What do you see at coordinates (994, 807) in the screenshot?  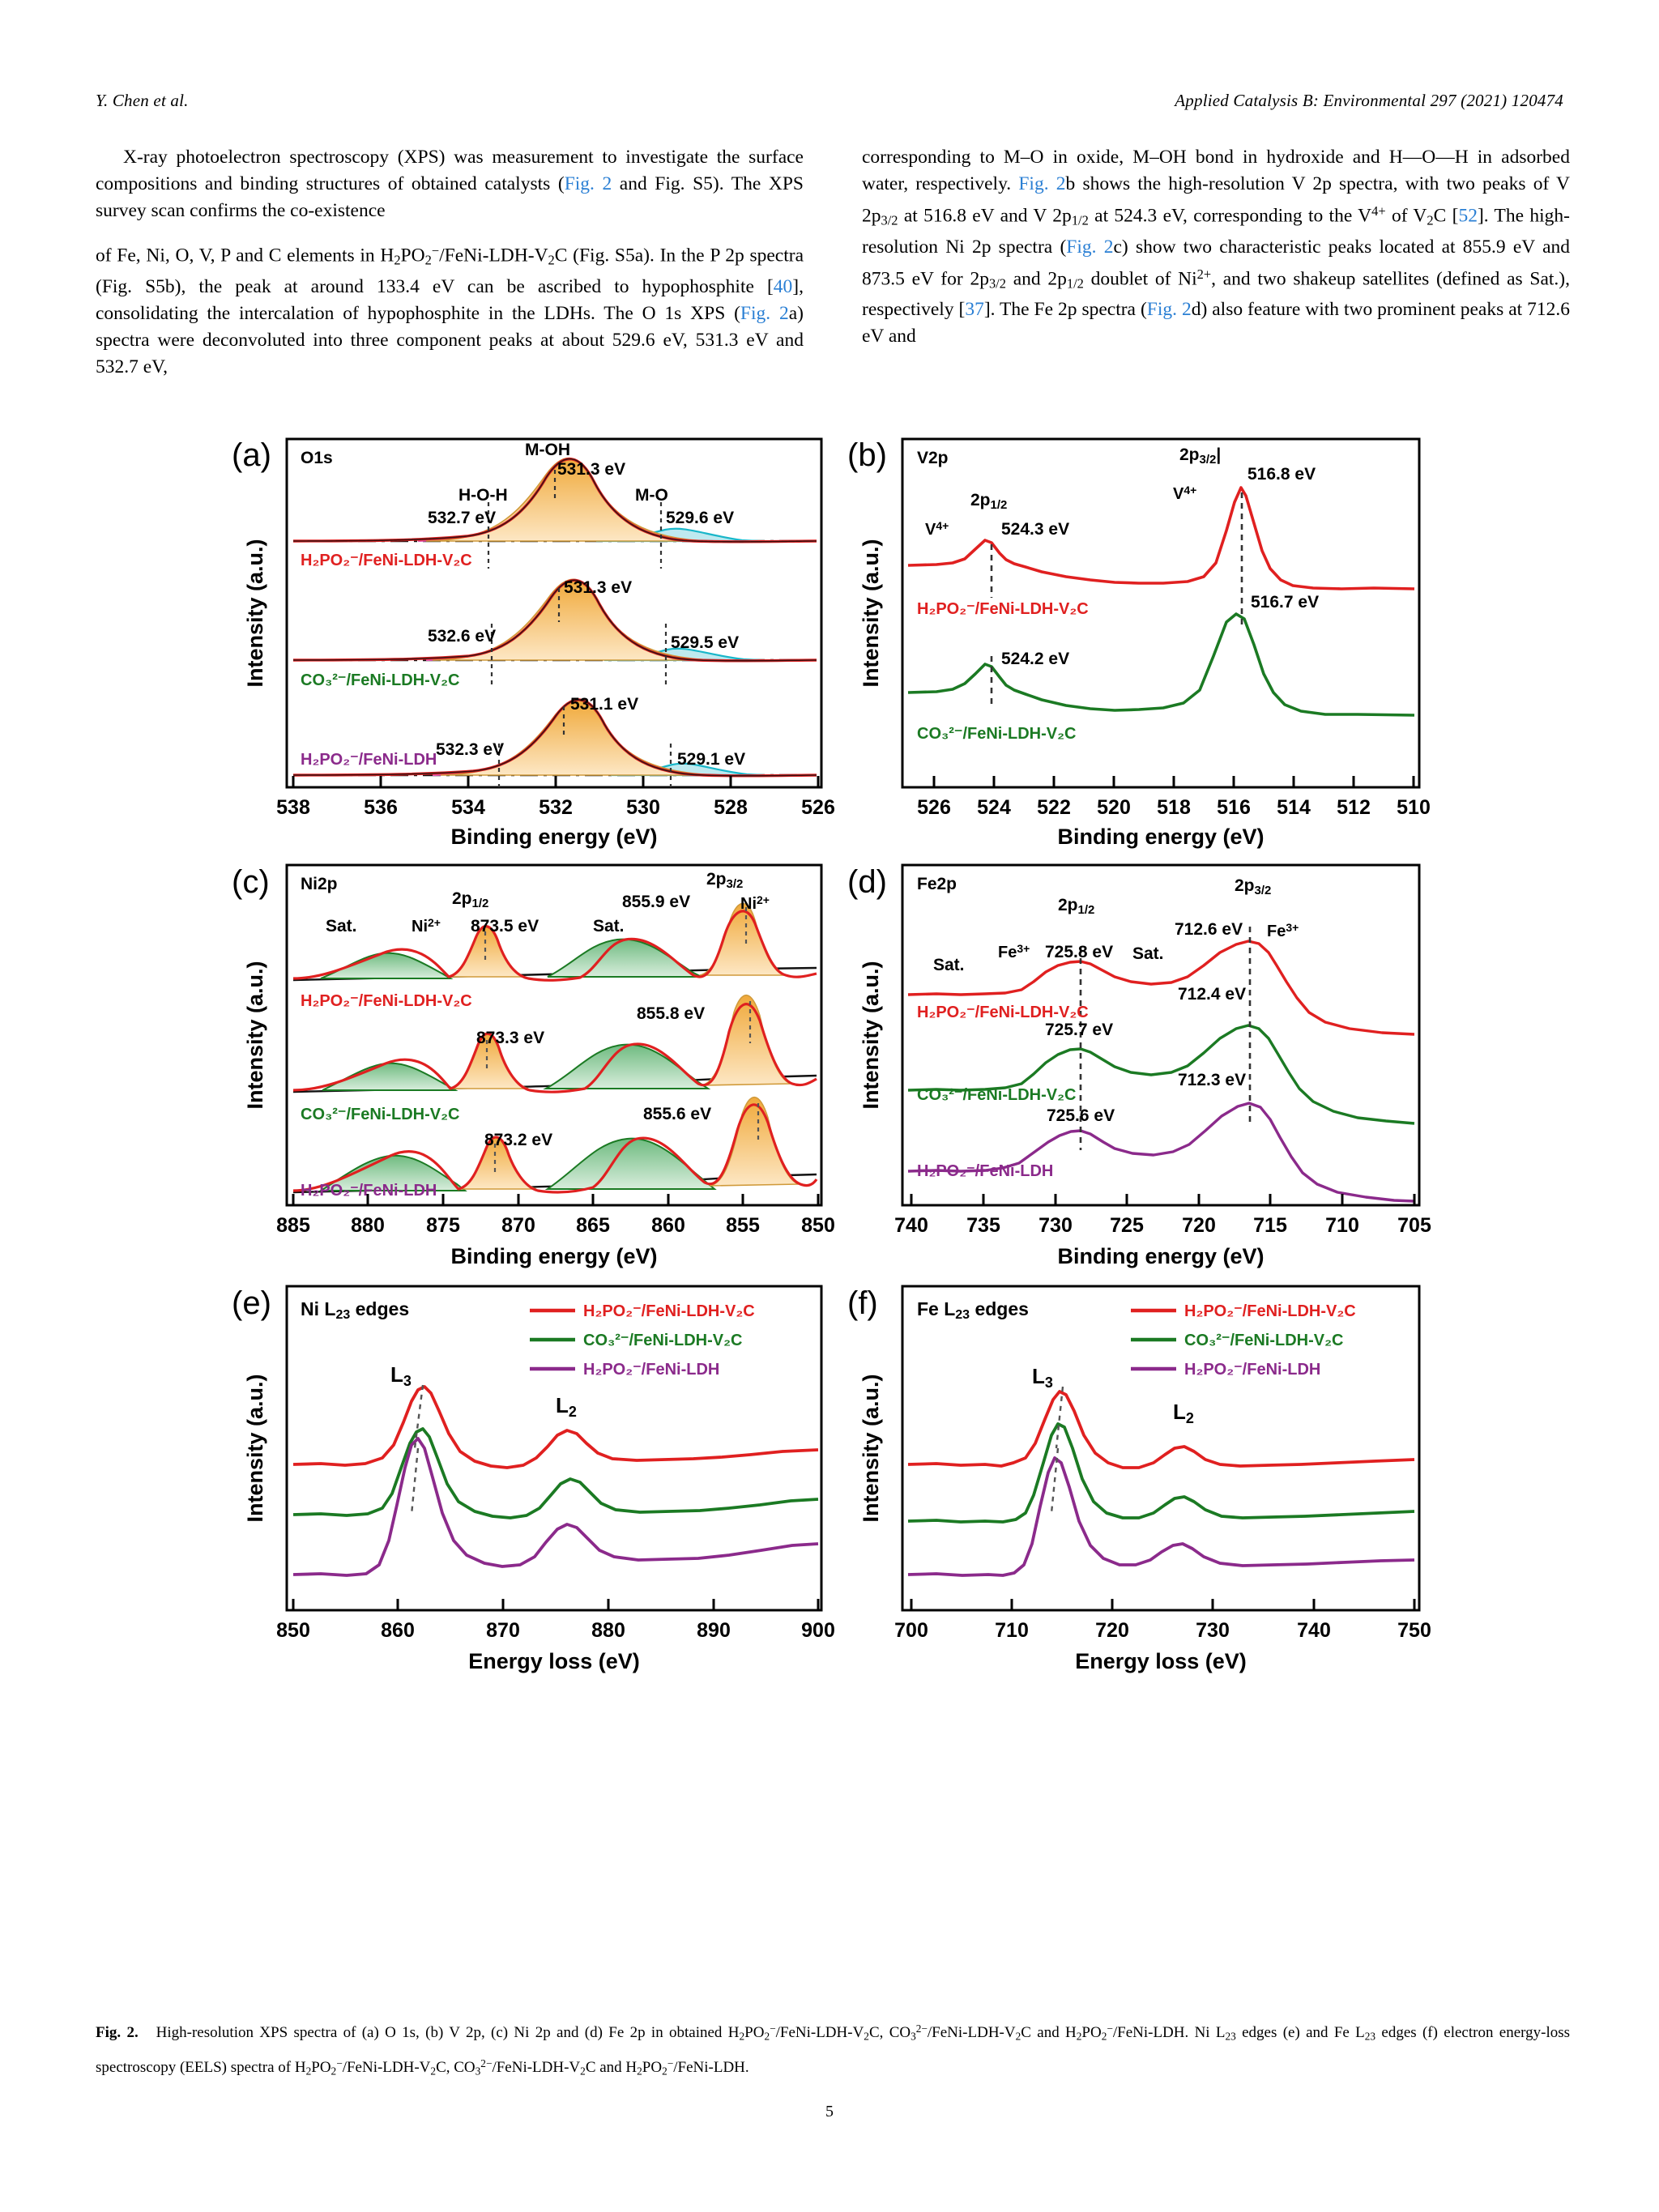 I see `panel-b-xtick-524: 524` at bounding box center [994, 807].